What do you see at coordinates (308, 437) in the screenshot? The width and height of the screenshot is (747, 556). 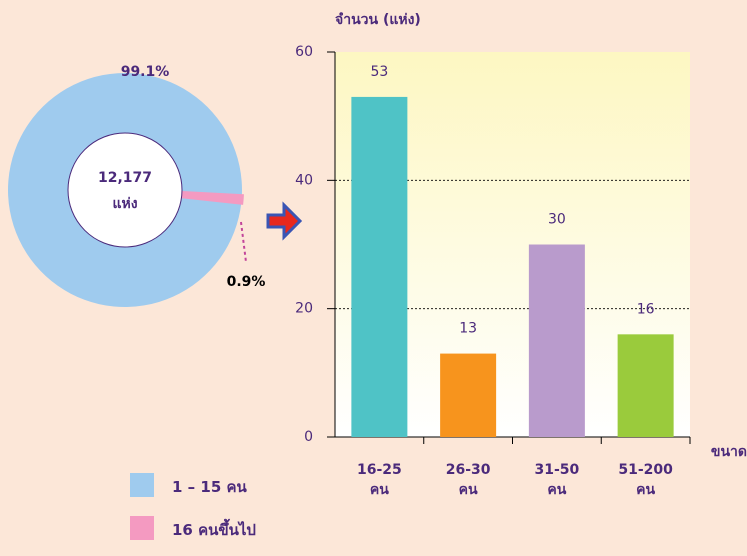 I see `y-tick-label: 0` at bounding box center [308, 437].